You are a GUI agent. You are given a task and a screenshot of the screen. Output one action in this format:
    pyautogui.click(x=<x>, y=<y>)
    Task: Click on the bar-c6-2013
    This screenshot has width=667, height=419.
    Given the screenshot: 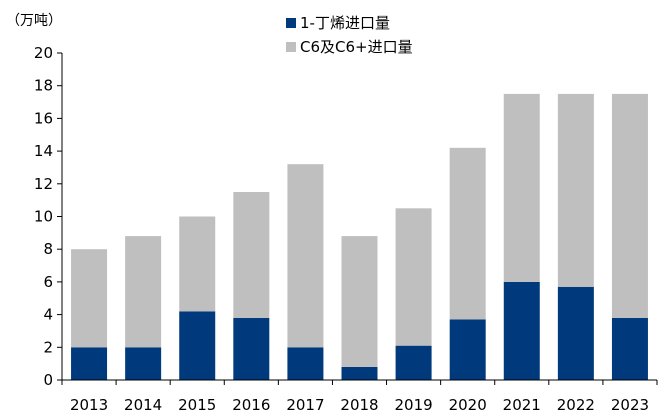 What is the action you would take?
    pyautogui.click(x=89, y=298)
    